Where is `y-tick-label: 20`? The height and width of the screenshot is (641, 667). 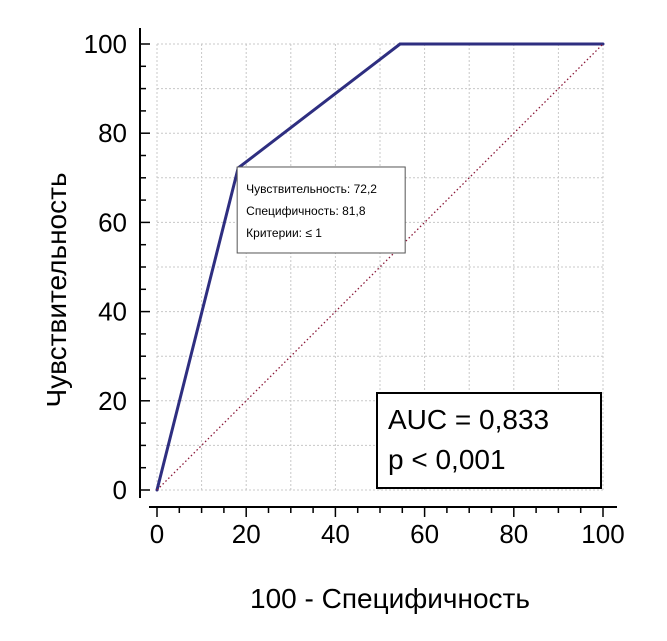 y-tick-label: 20 is located at coordinates (112, 401).